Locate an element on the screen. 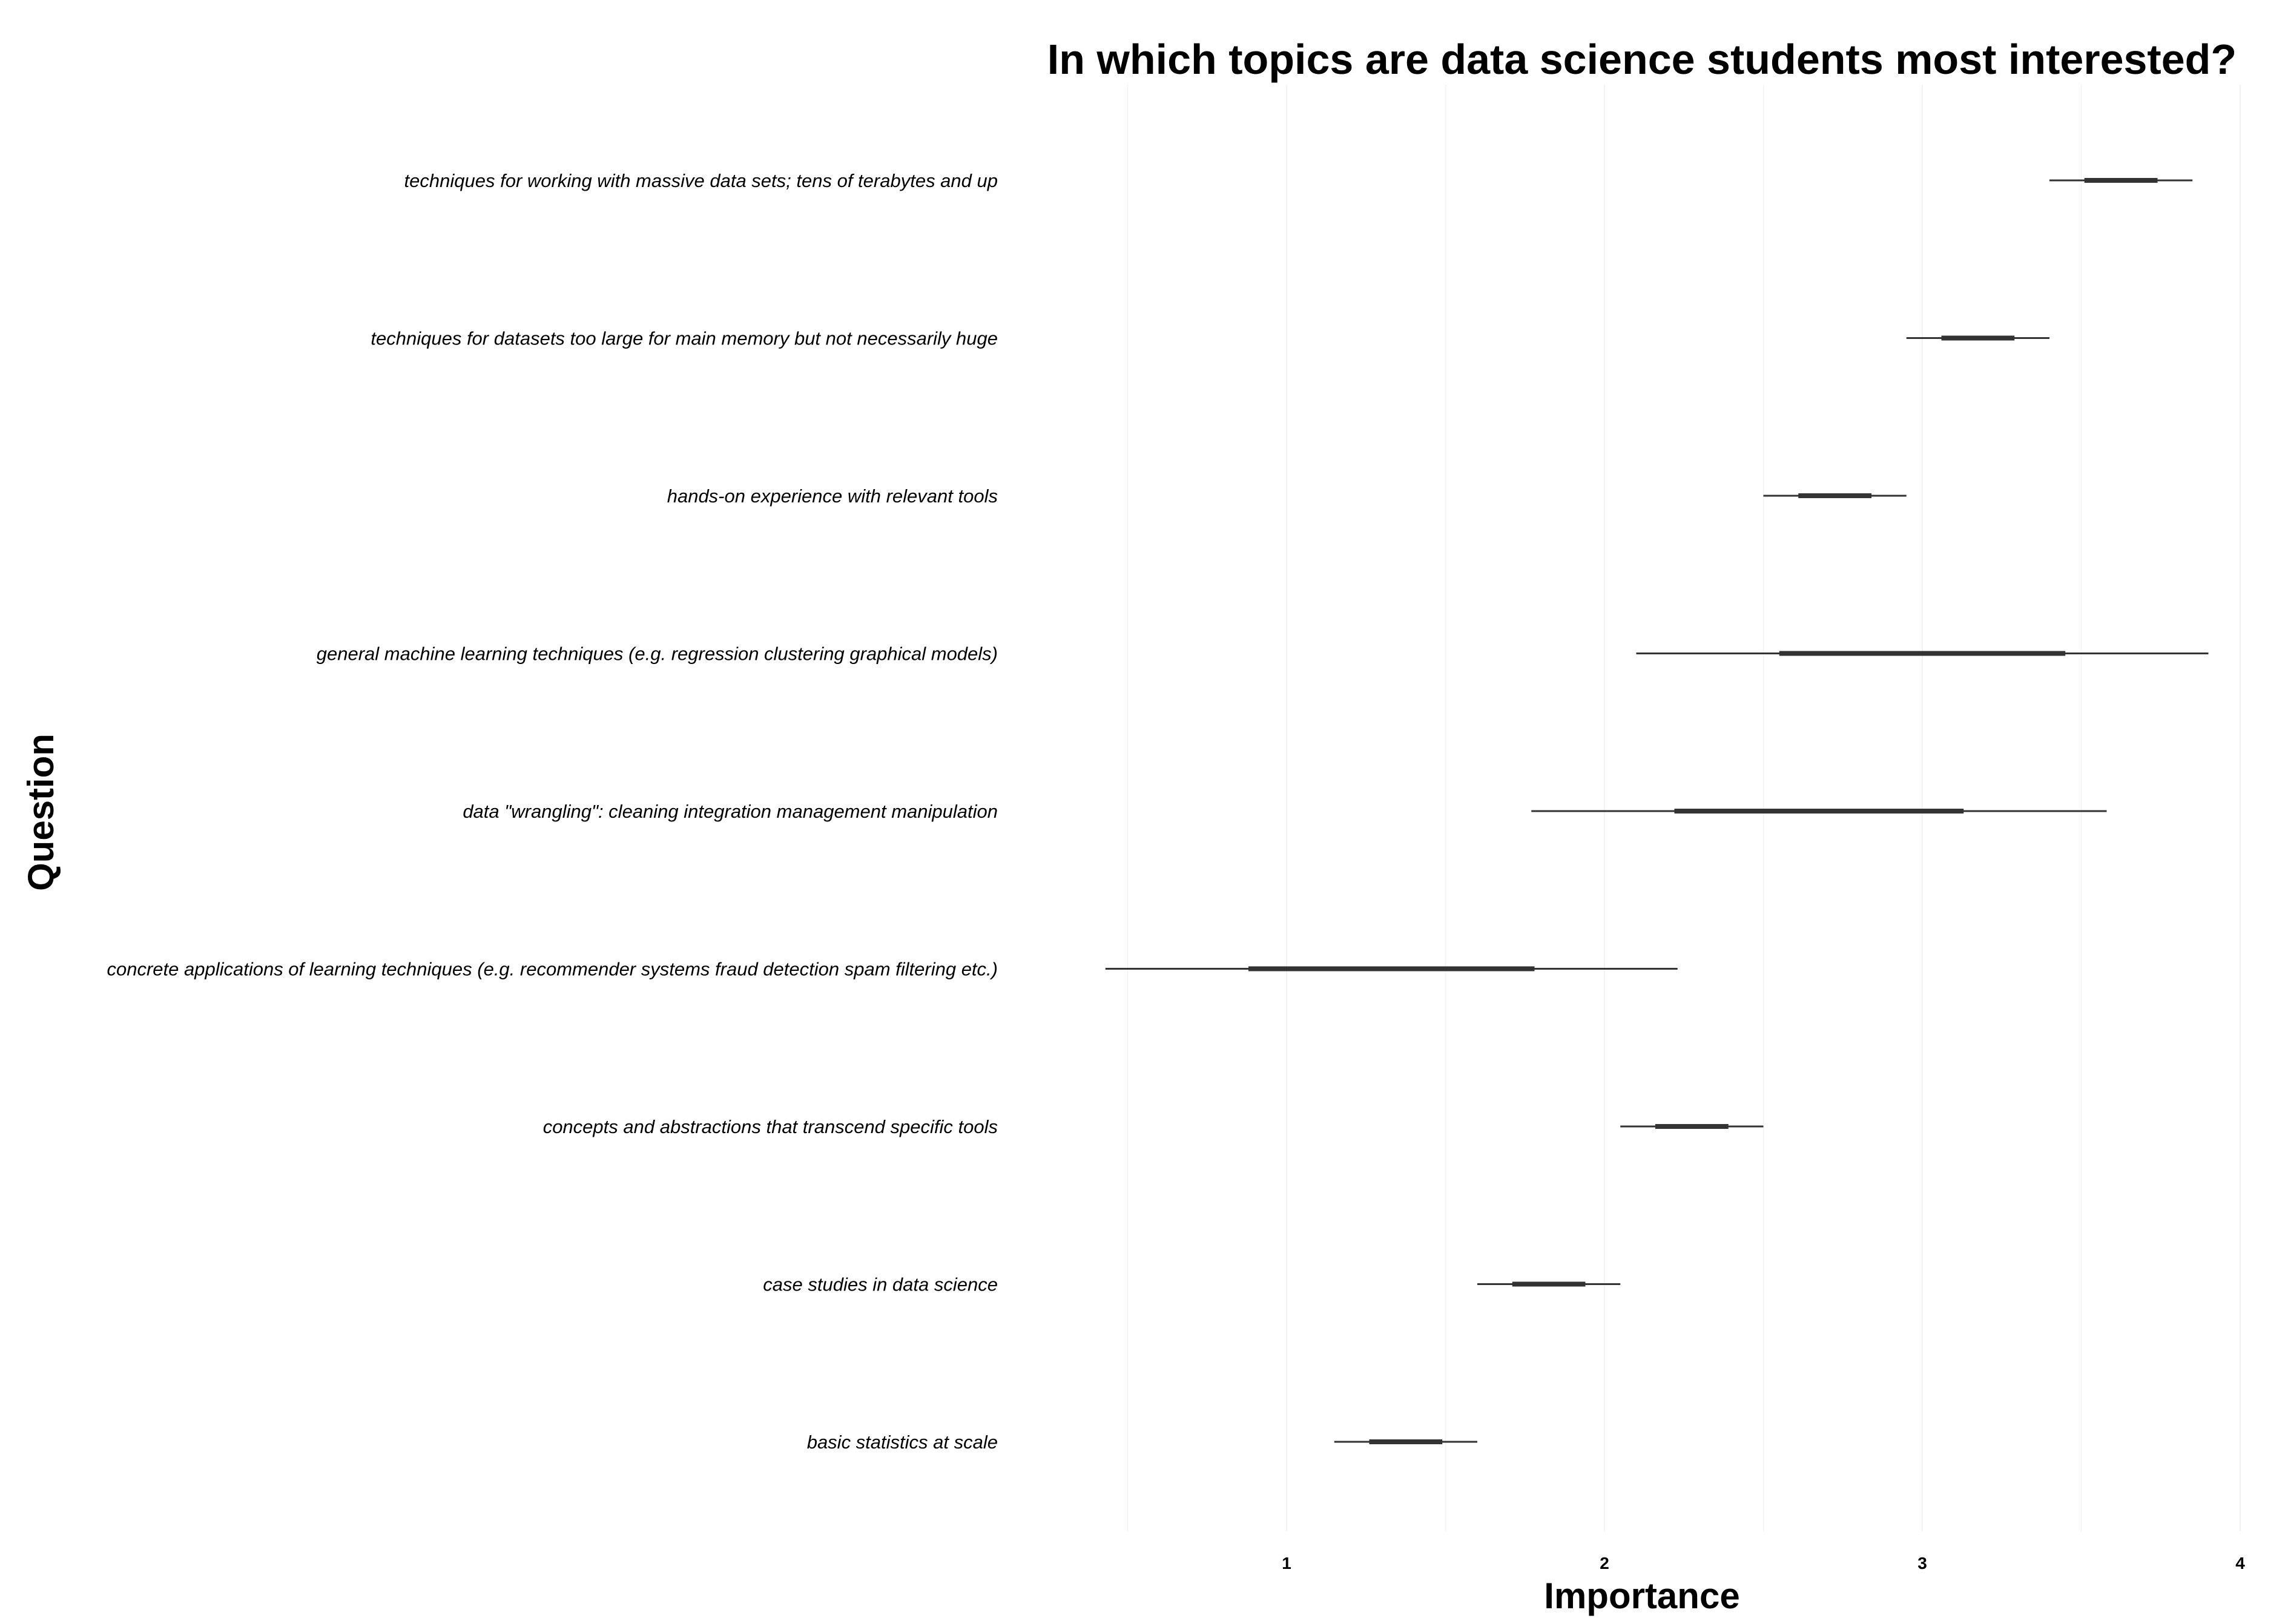 This screenshot has height=1624, width=2288. x-tick-label: 3 is located at coordinates (1922, 1563).